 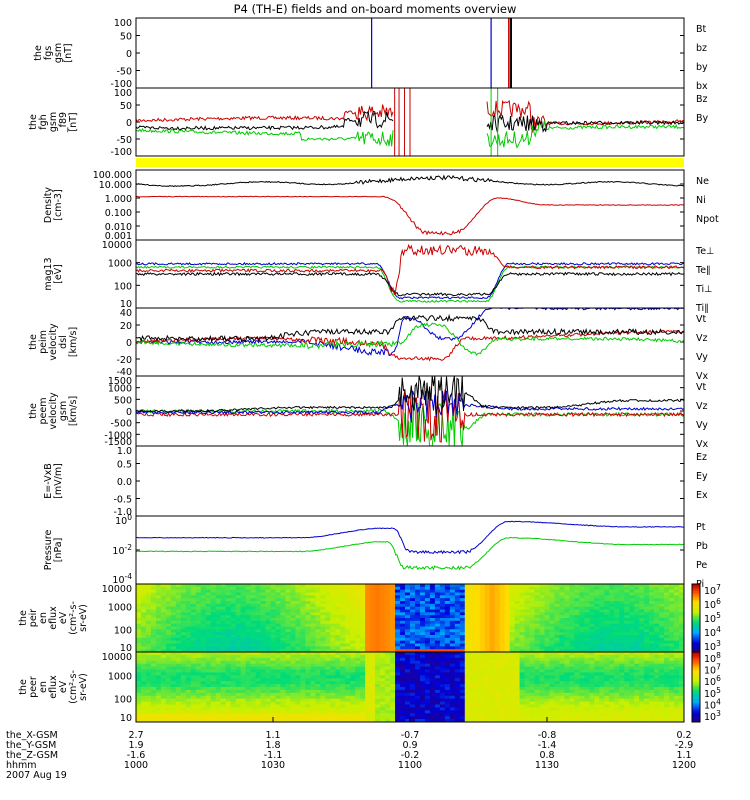 I want to click on legend-efield-1: Ey, so click(x=702, y=476).